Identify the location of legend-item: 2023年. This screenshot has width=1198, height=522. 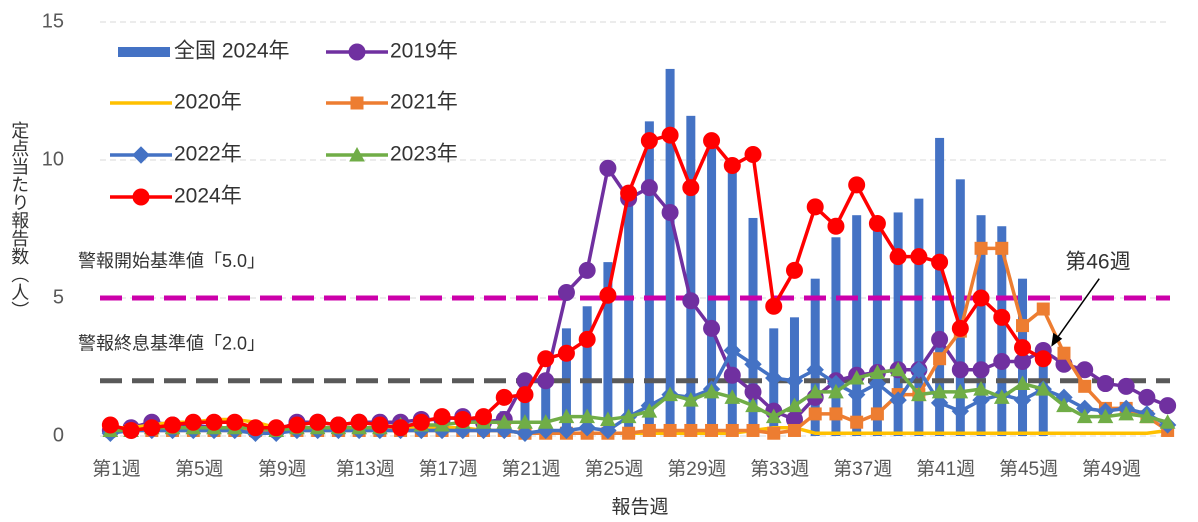
(392, 154).